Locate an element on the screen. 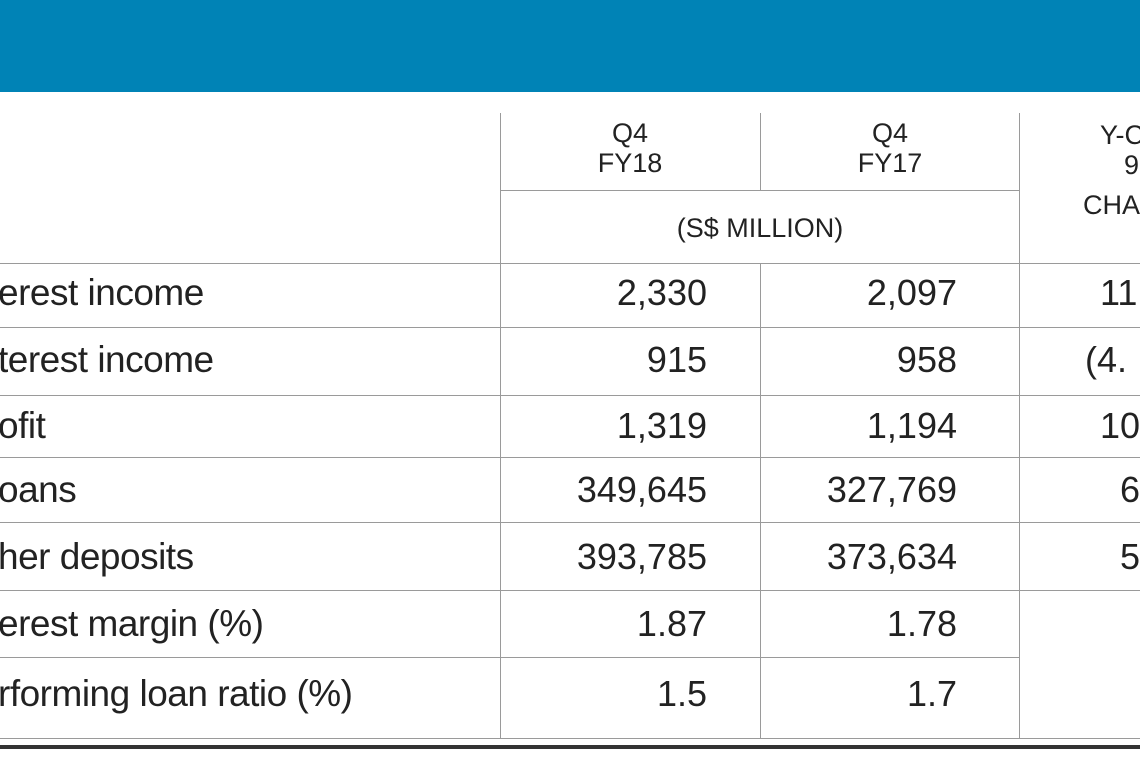 This screenshot has height=760, width=1140. row-label: oans is located at coordinates (38, 489).